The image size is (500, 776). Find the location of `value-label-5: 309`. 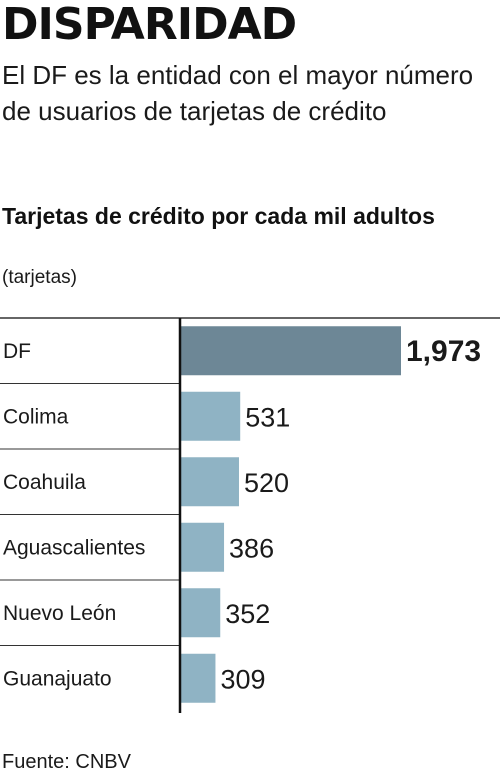

value-label-5: 309 is located at coordinates (242, 679).